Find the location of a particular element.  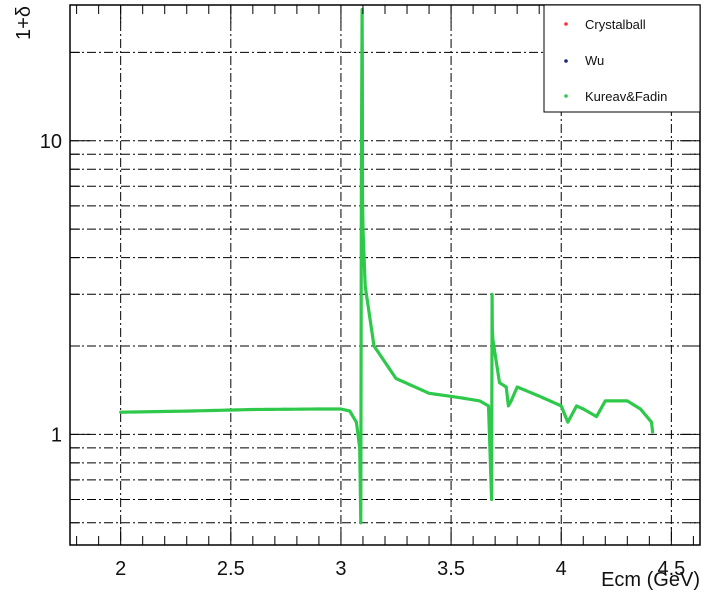

y-tick-labels: 1 10 is located at coordinates (51, 289).